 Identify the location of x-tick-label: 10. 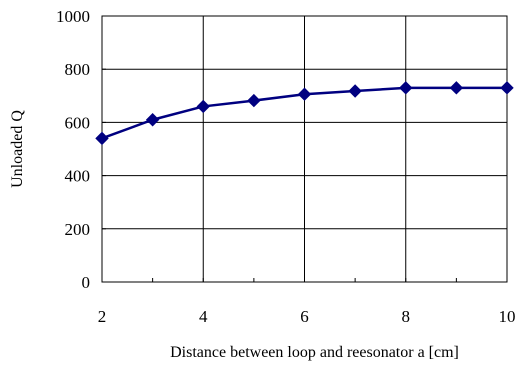
(507, 316).